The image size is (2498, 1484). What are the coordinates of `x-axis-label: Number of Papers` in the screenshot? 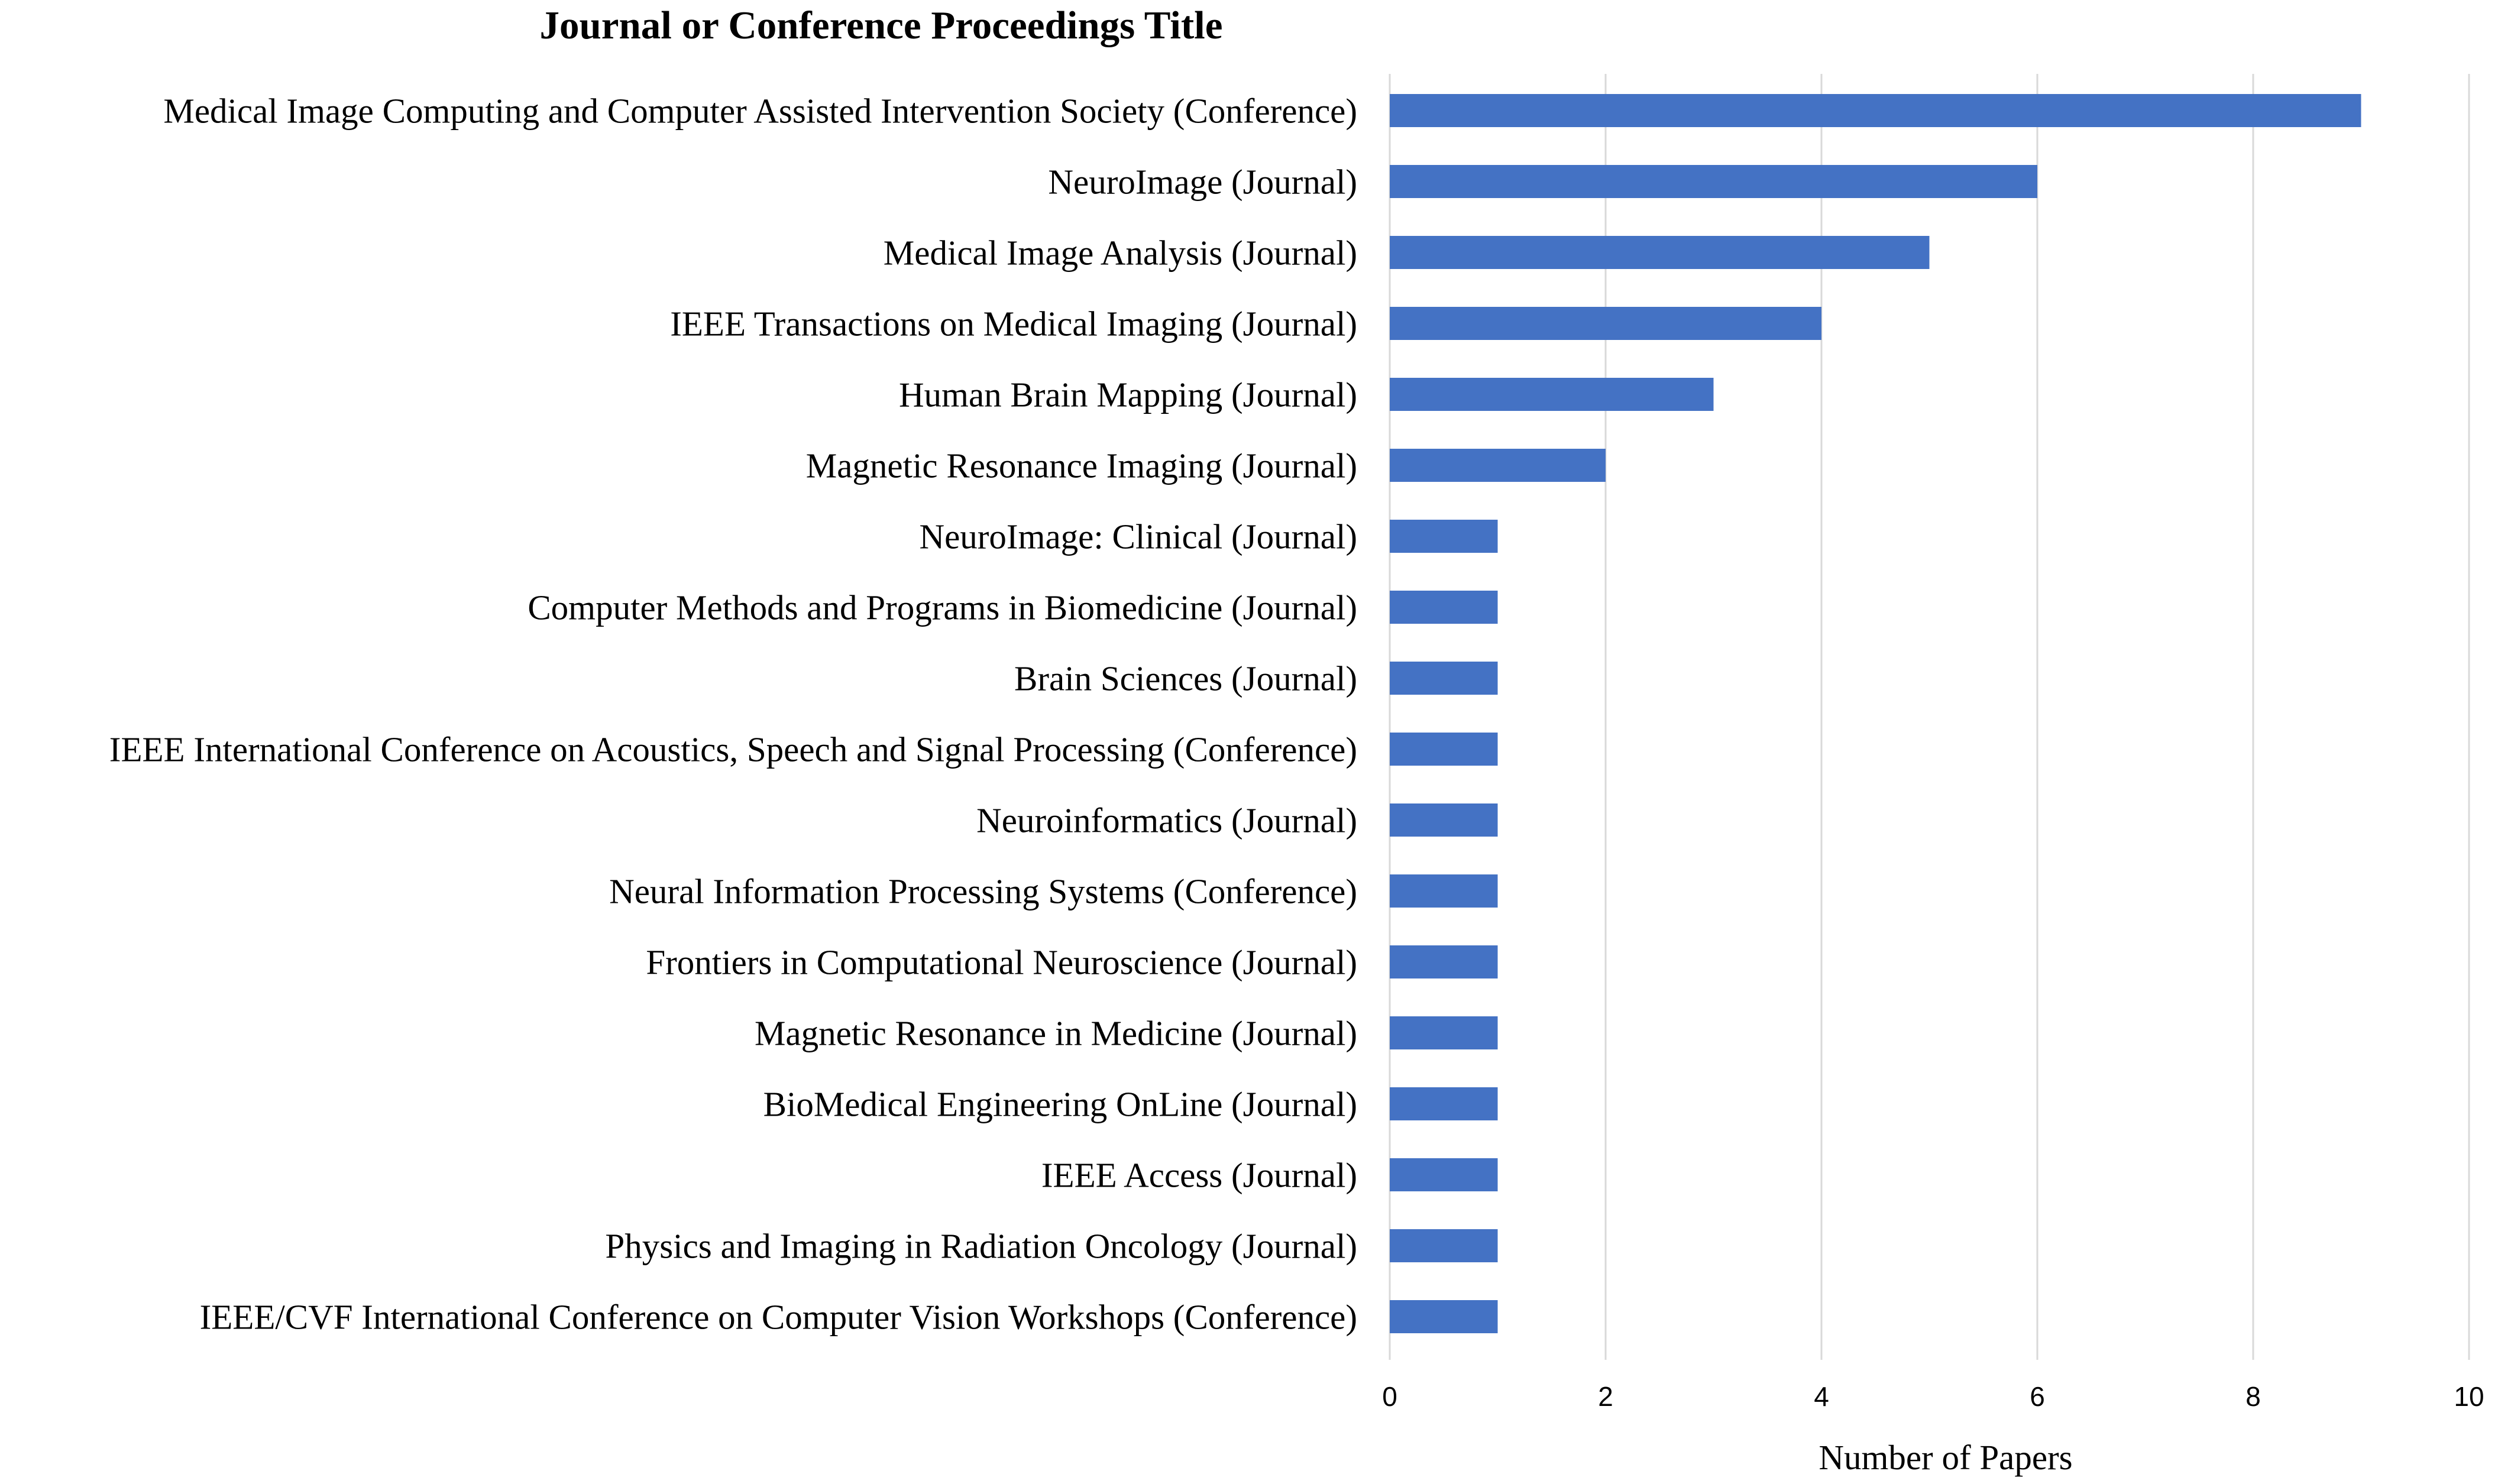 It's located at (1945, 1457).